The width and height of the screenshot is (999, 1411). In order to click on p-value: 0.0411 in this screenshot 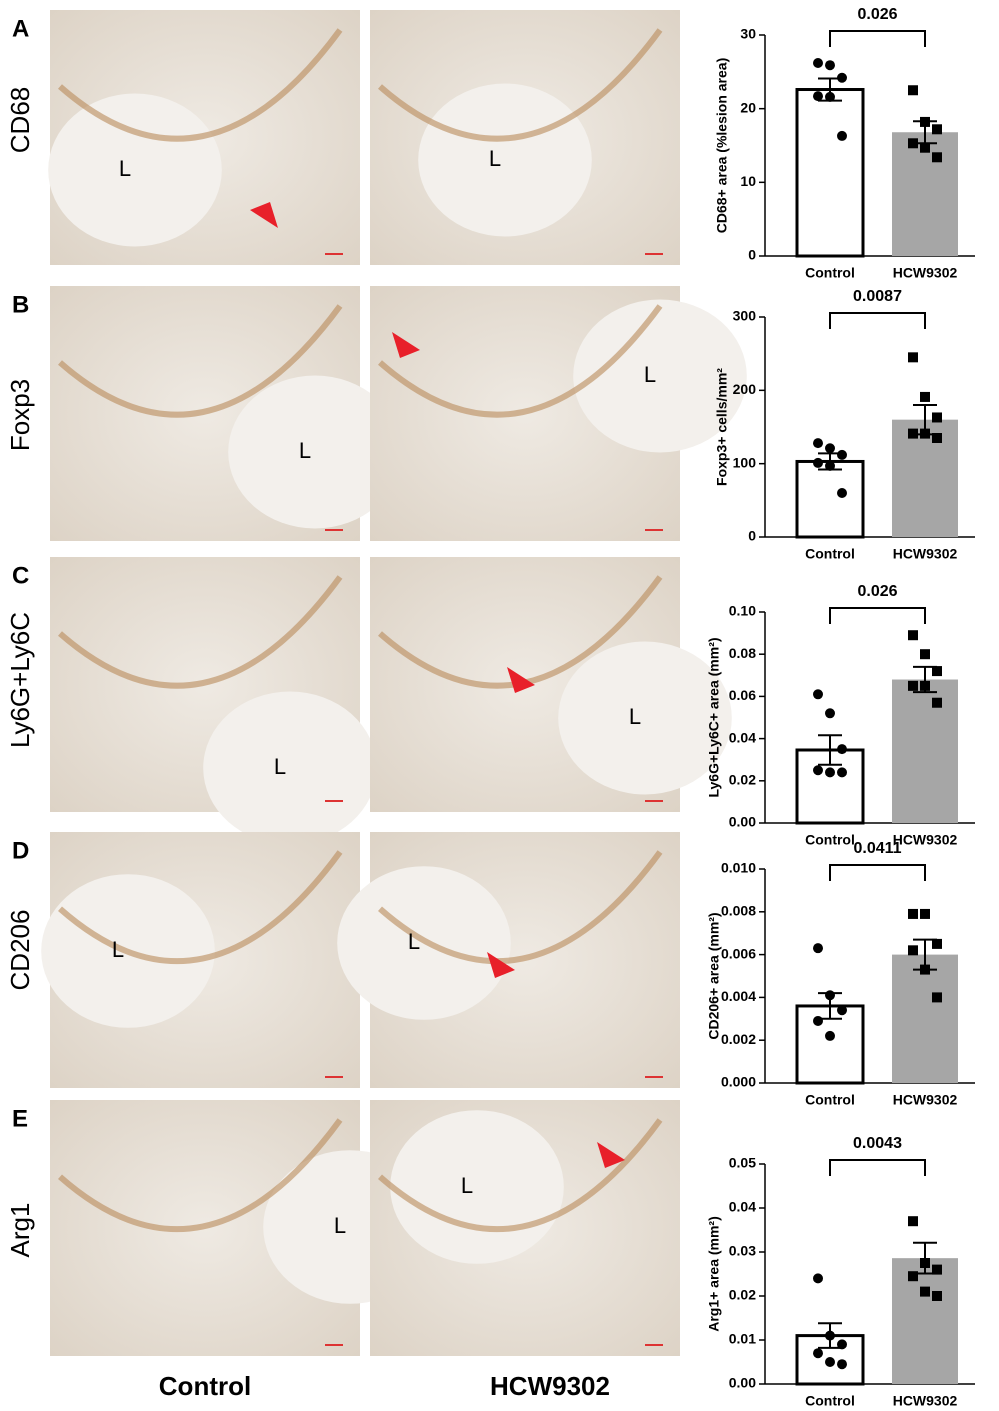, I will do `click(877, 848)`.